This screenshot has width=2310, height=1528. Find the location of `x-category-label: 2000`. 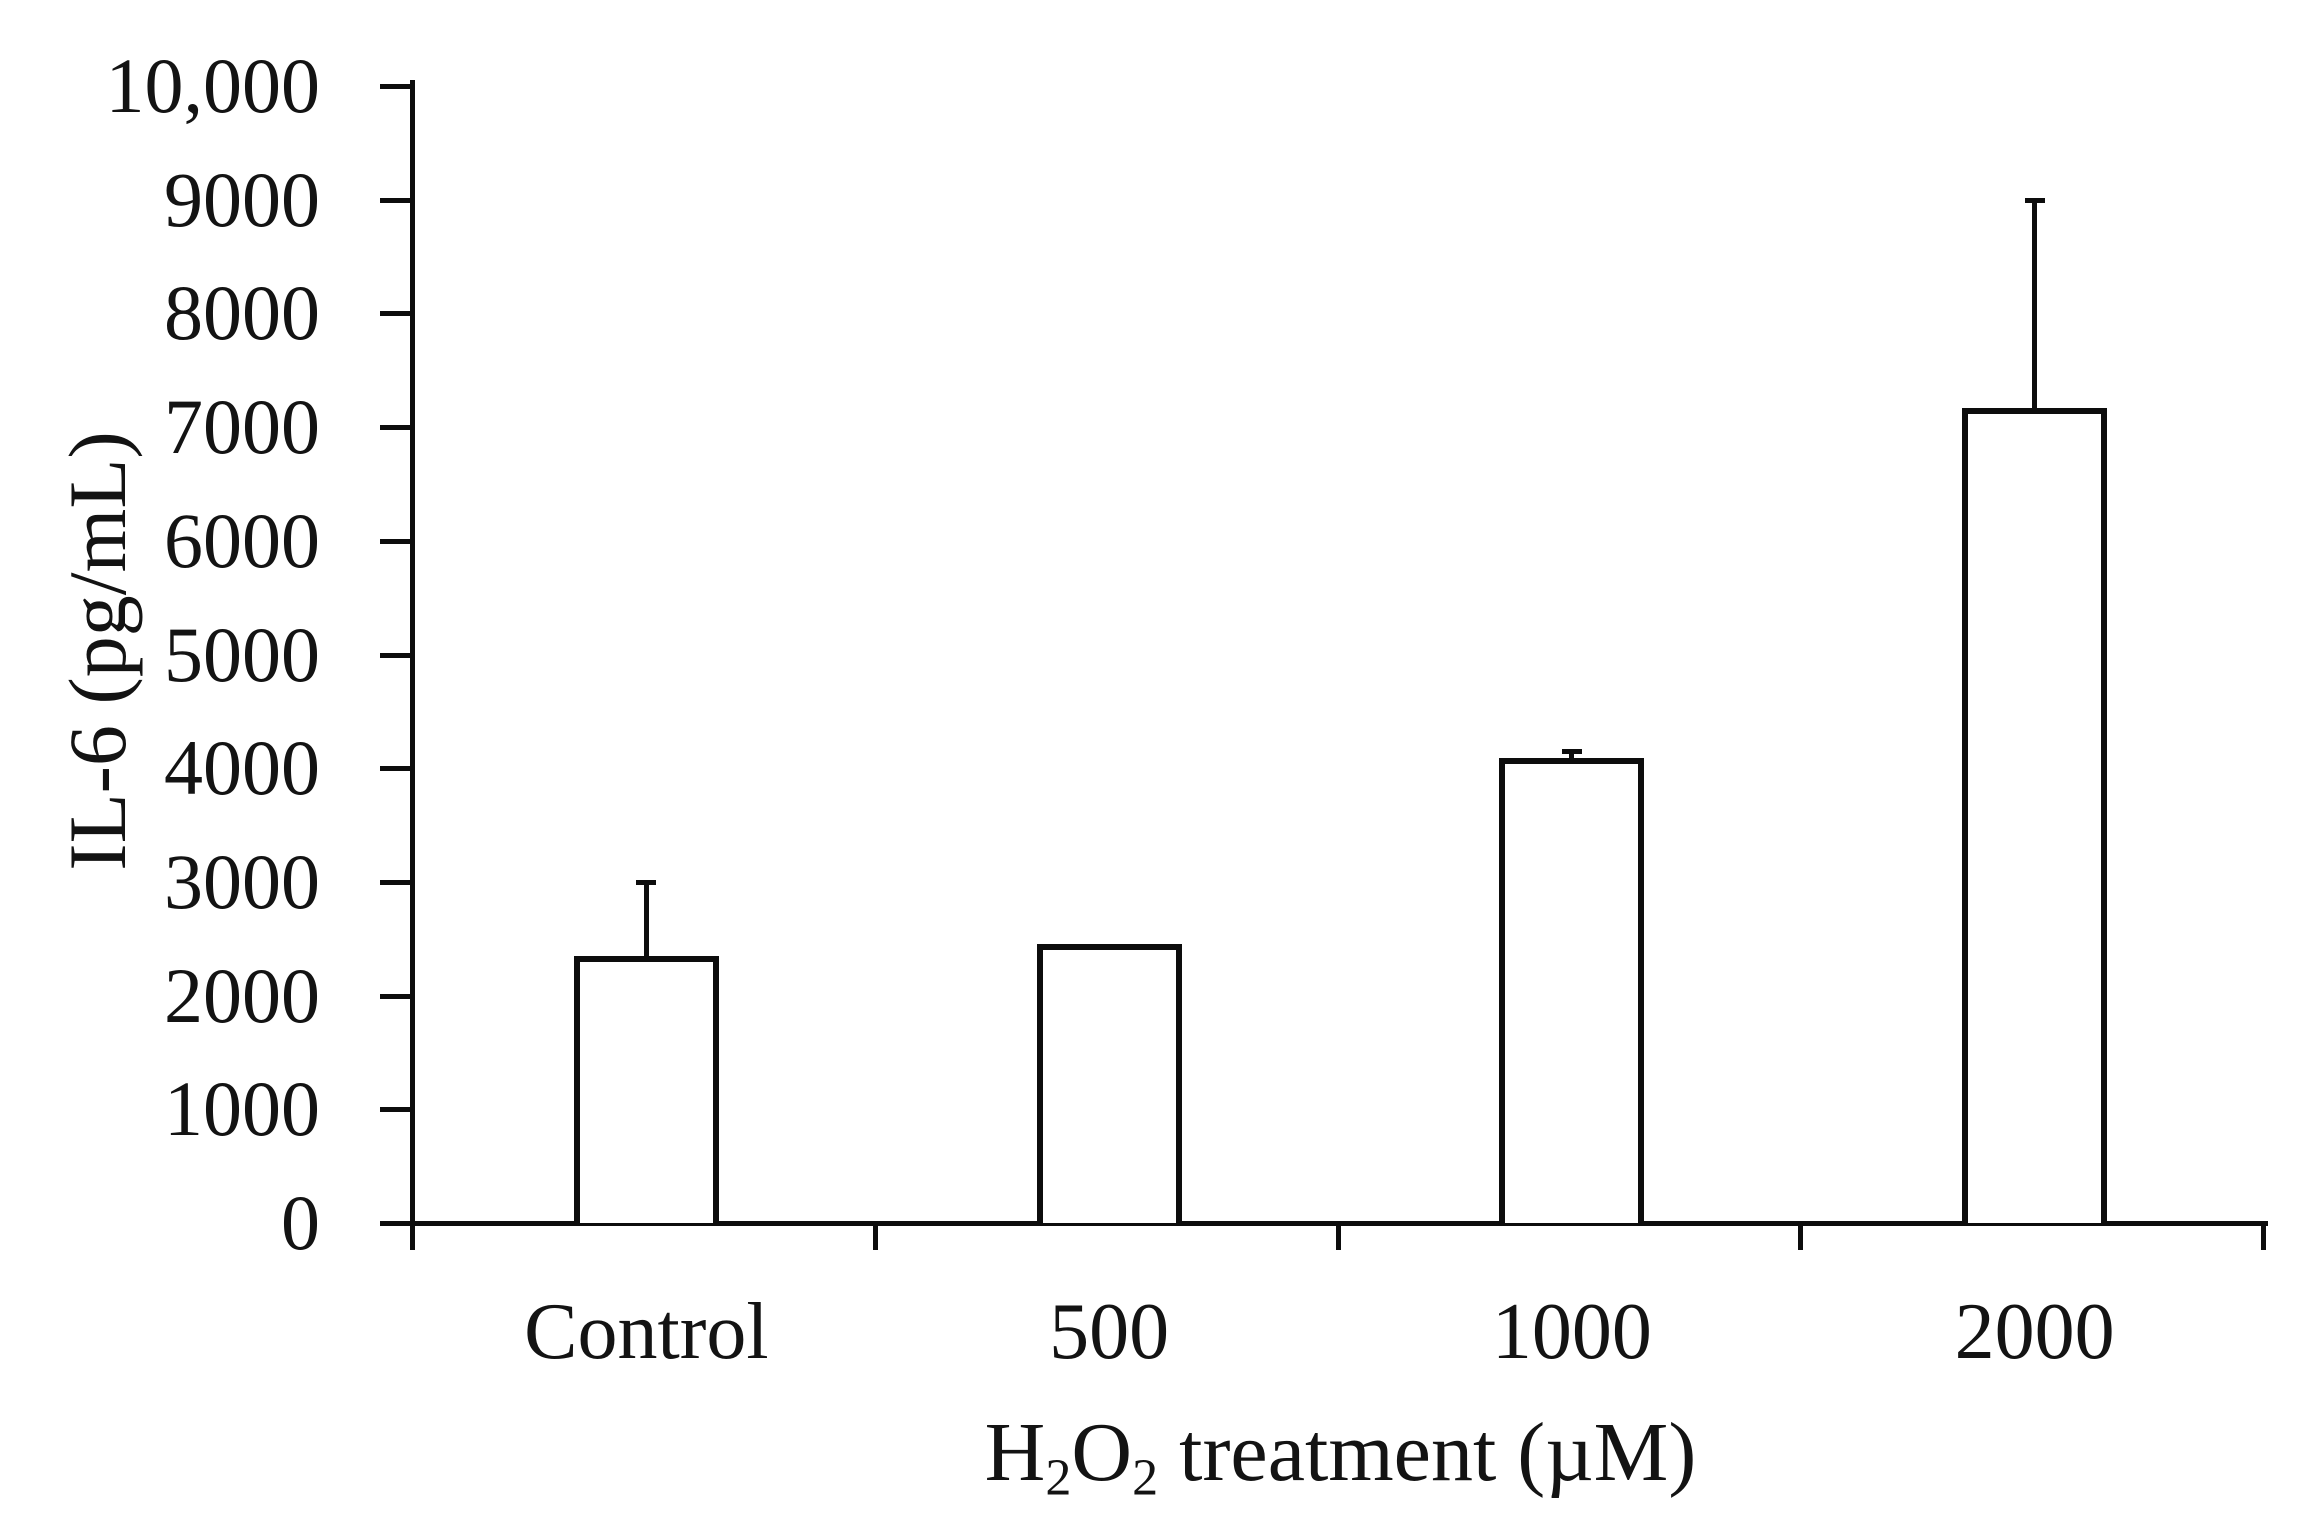

x-category-label: 2000 is located at coordinates (2034, 1332).